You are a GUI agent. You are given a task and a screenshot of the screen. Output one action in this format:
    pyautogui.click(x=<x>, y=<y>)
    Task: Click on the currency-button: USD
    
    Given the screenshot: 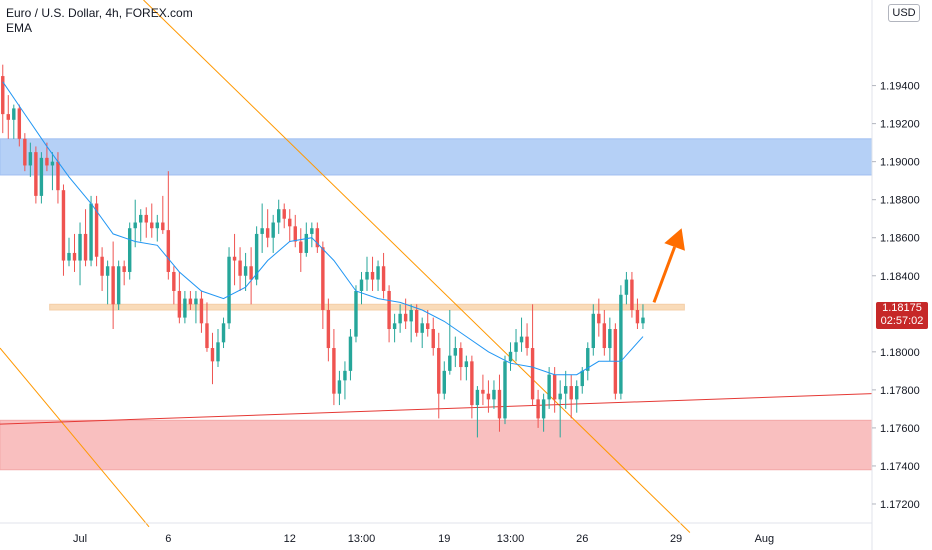 What is the action you would take?
    pyautogui.click(x=904, y=13)
    